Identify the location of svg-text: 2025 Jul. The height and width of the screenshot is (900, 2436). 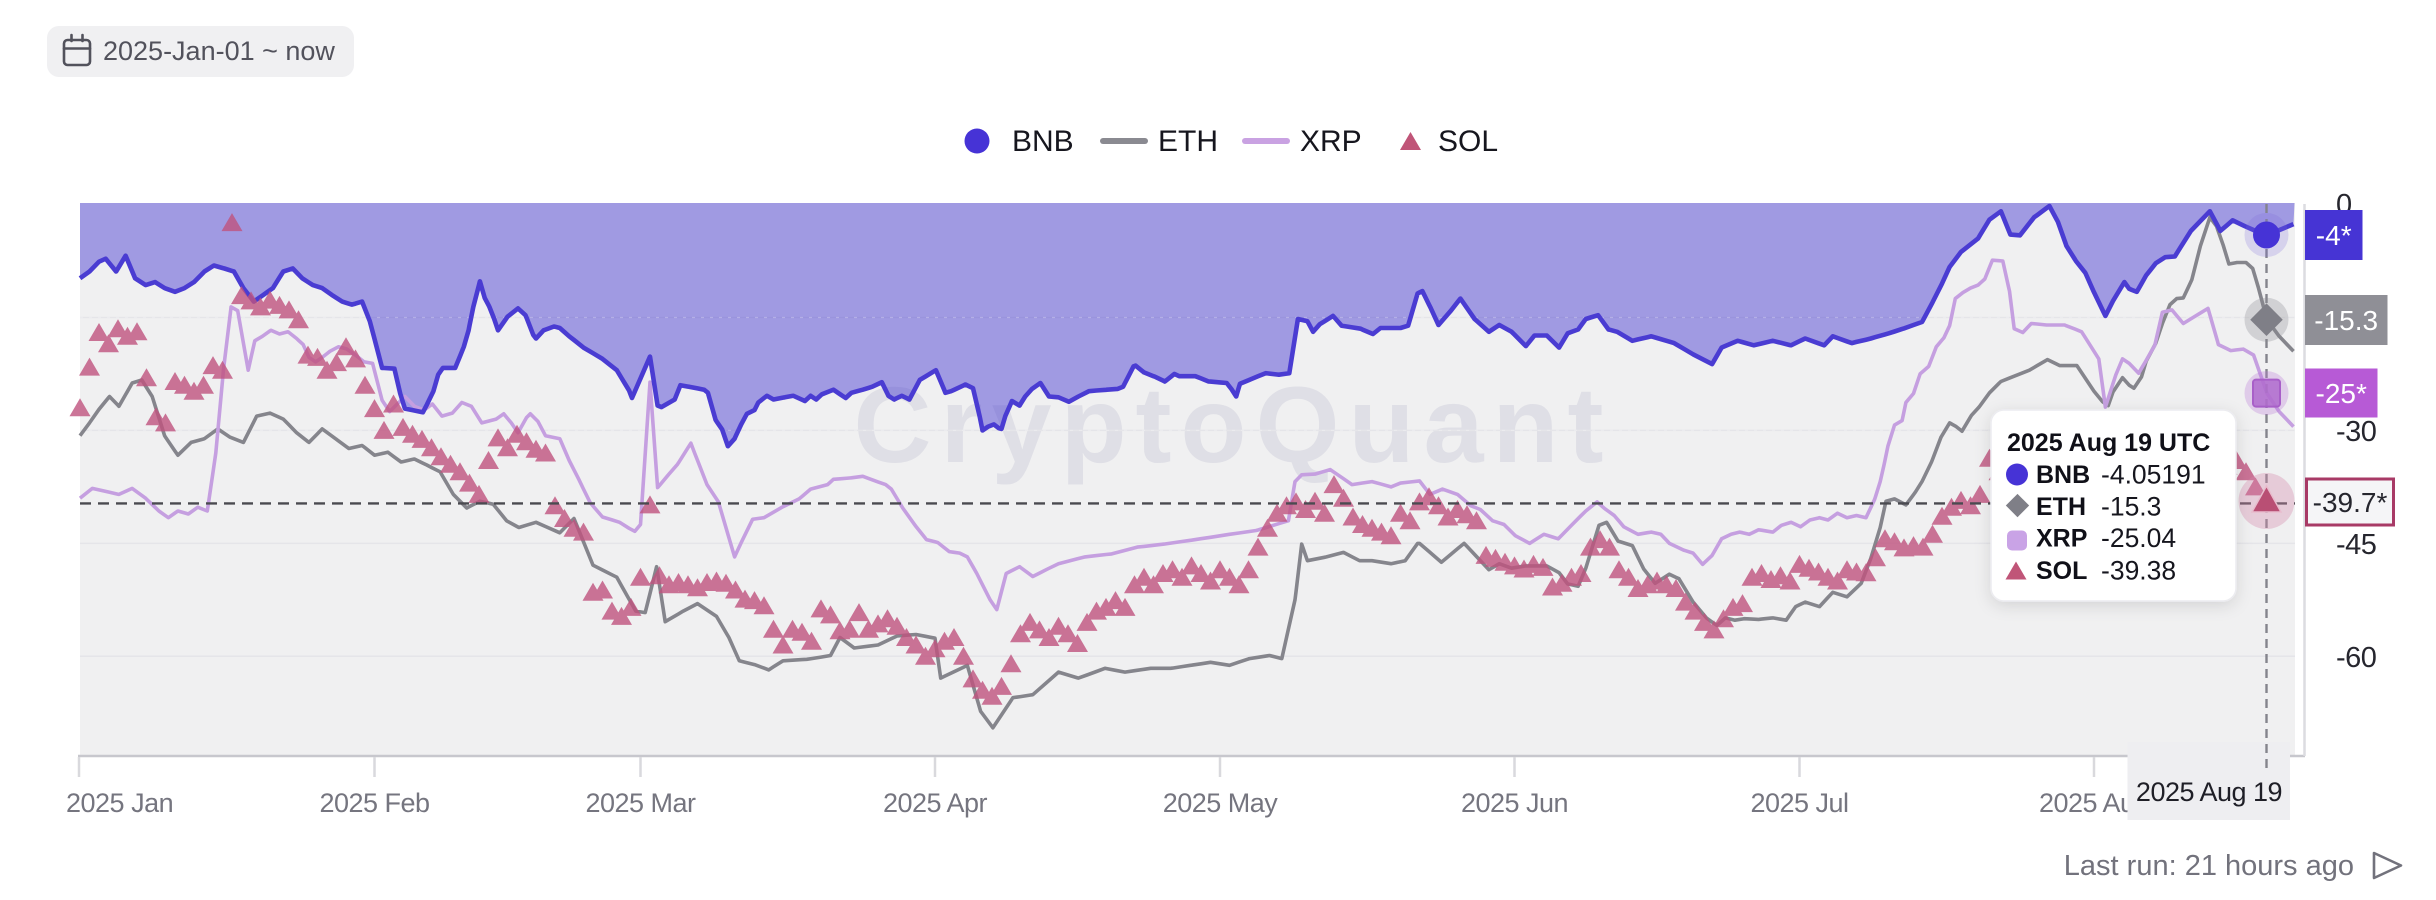
(1799, 803).